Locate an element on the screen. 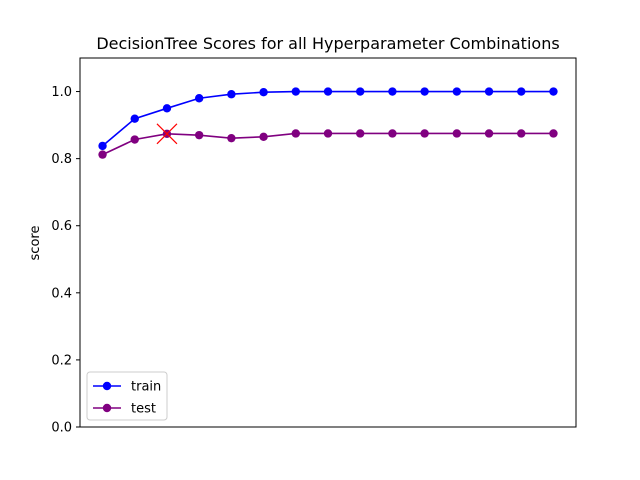 The width and height of the screenshot is (640, 480). legend-label: train is located at coordinates (146, 387).